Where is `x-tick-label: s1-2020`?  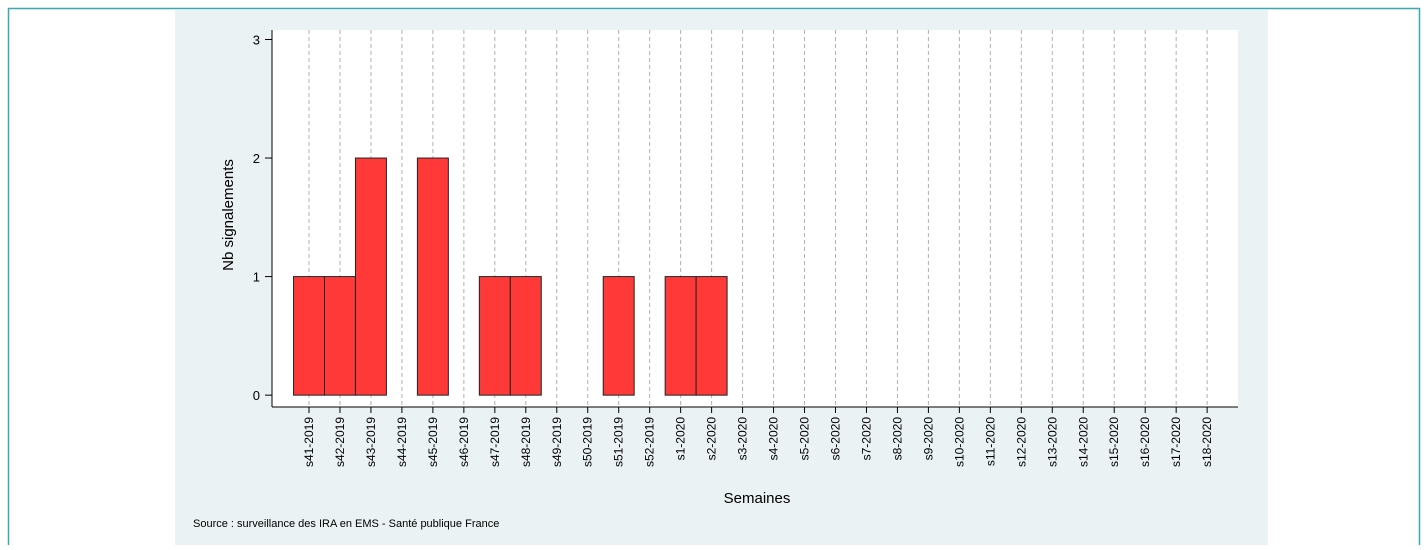
x-tick-label: s1-2020 is located at coordinates (681, 439).